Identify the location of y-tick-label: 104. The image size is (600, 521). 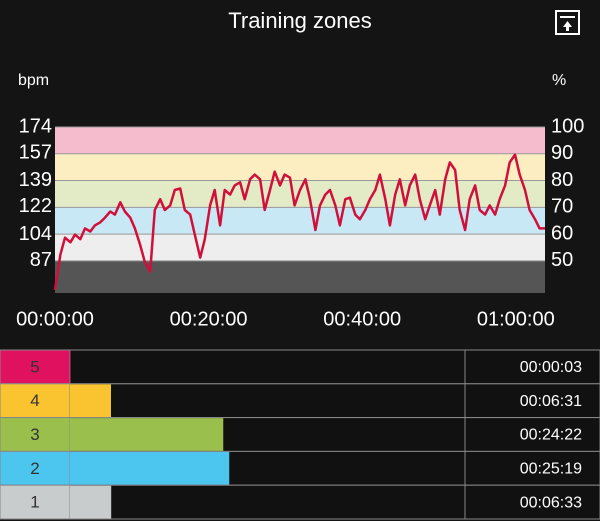
(35, 234).